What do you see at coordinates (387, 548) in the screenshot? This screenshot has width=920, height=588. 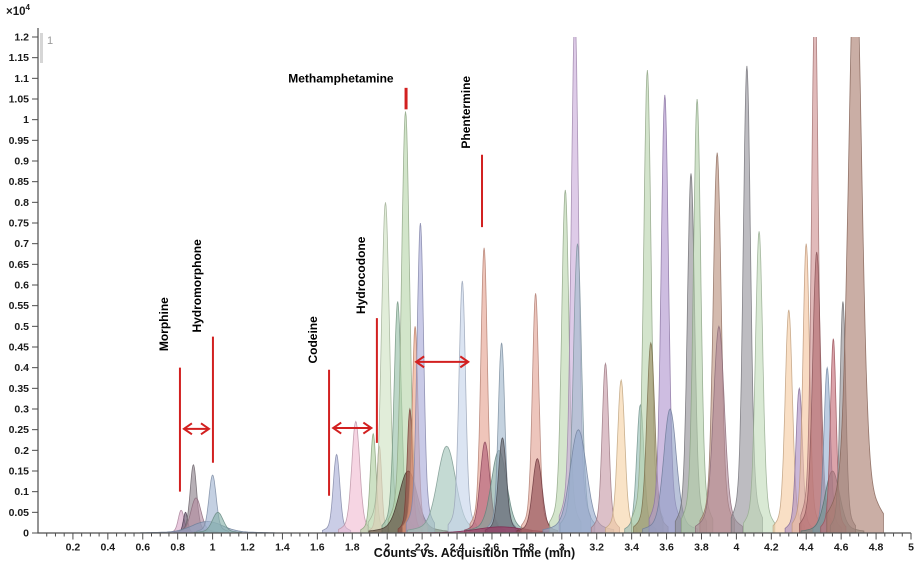 I see `x-tick-label: 2` at bounding box center [387, 548].